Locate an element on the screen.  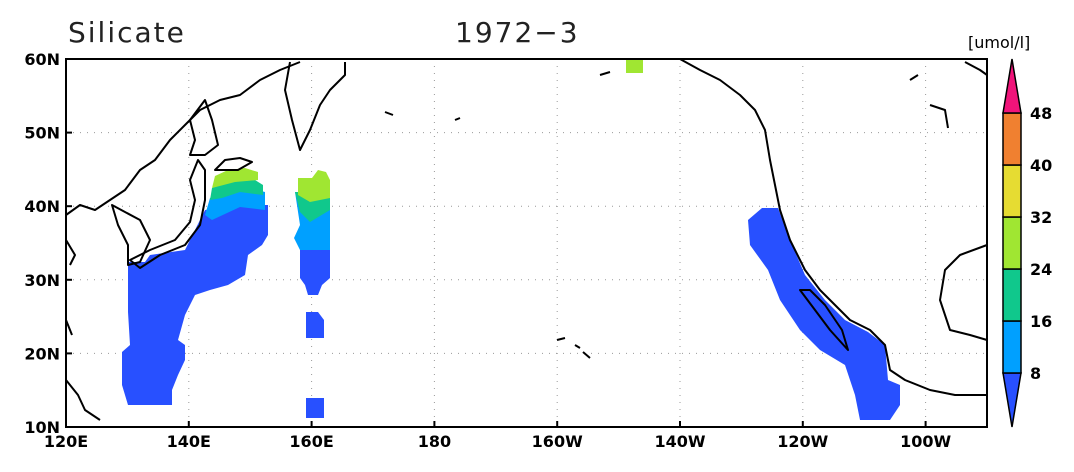
lon-tick-label: 180 is located at coordinates (434, 441).